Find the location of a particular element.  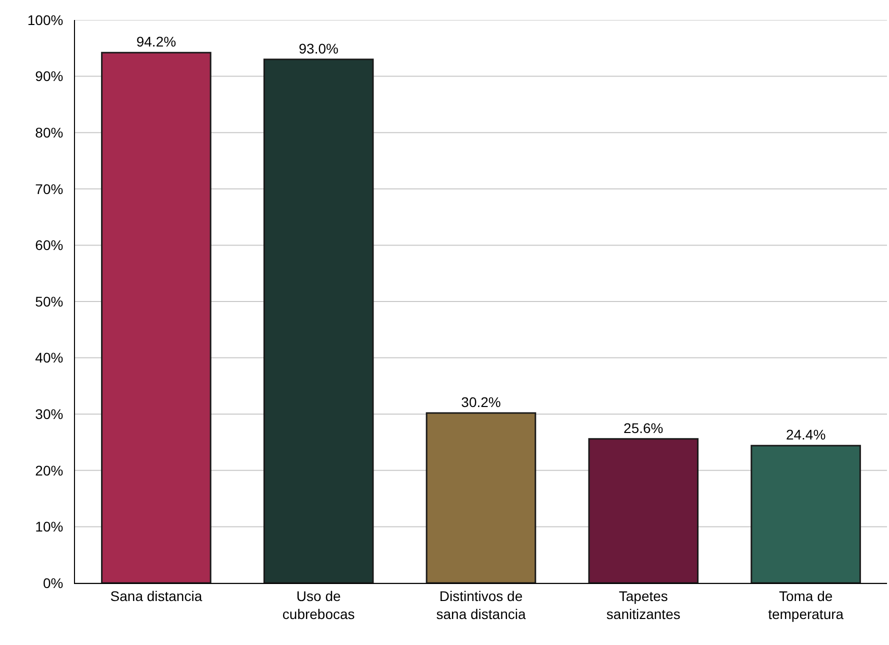

x-tick-label: Sana distancia is located at coordinates (156, 596).